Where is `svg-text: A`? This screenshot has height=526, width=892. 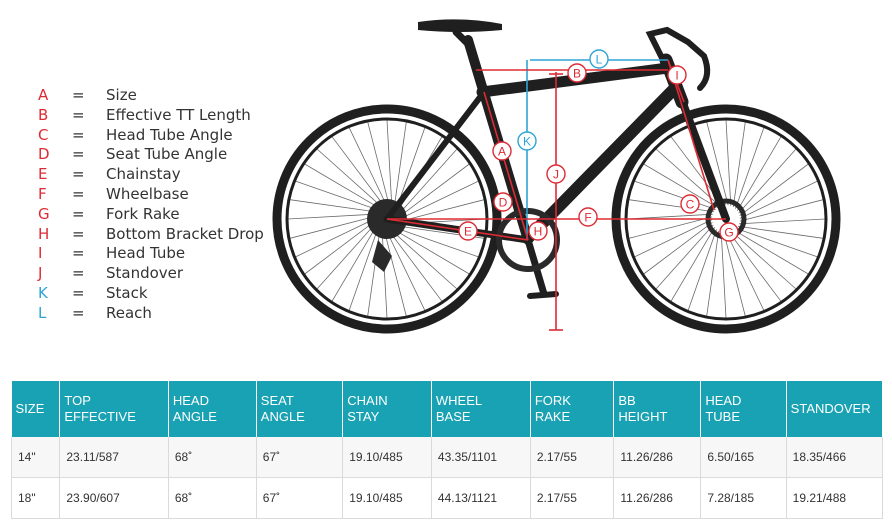
svg-text: A is located at coordinates (502, 152).